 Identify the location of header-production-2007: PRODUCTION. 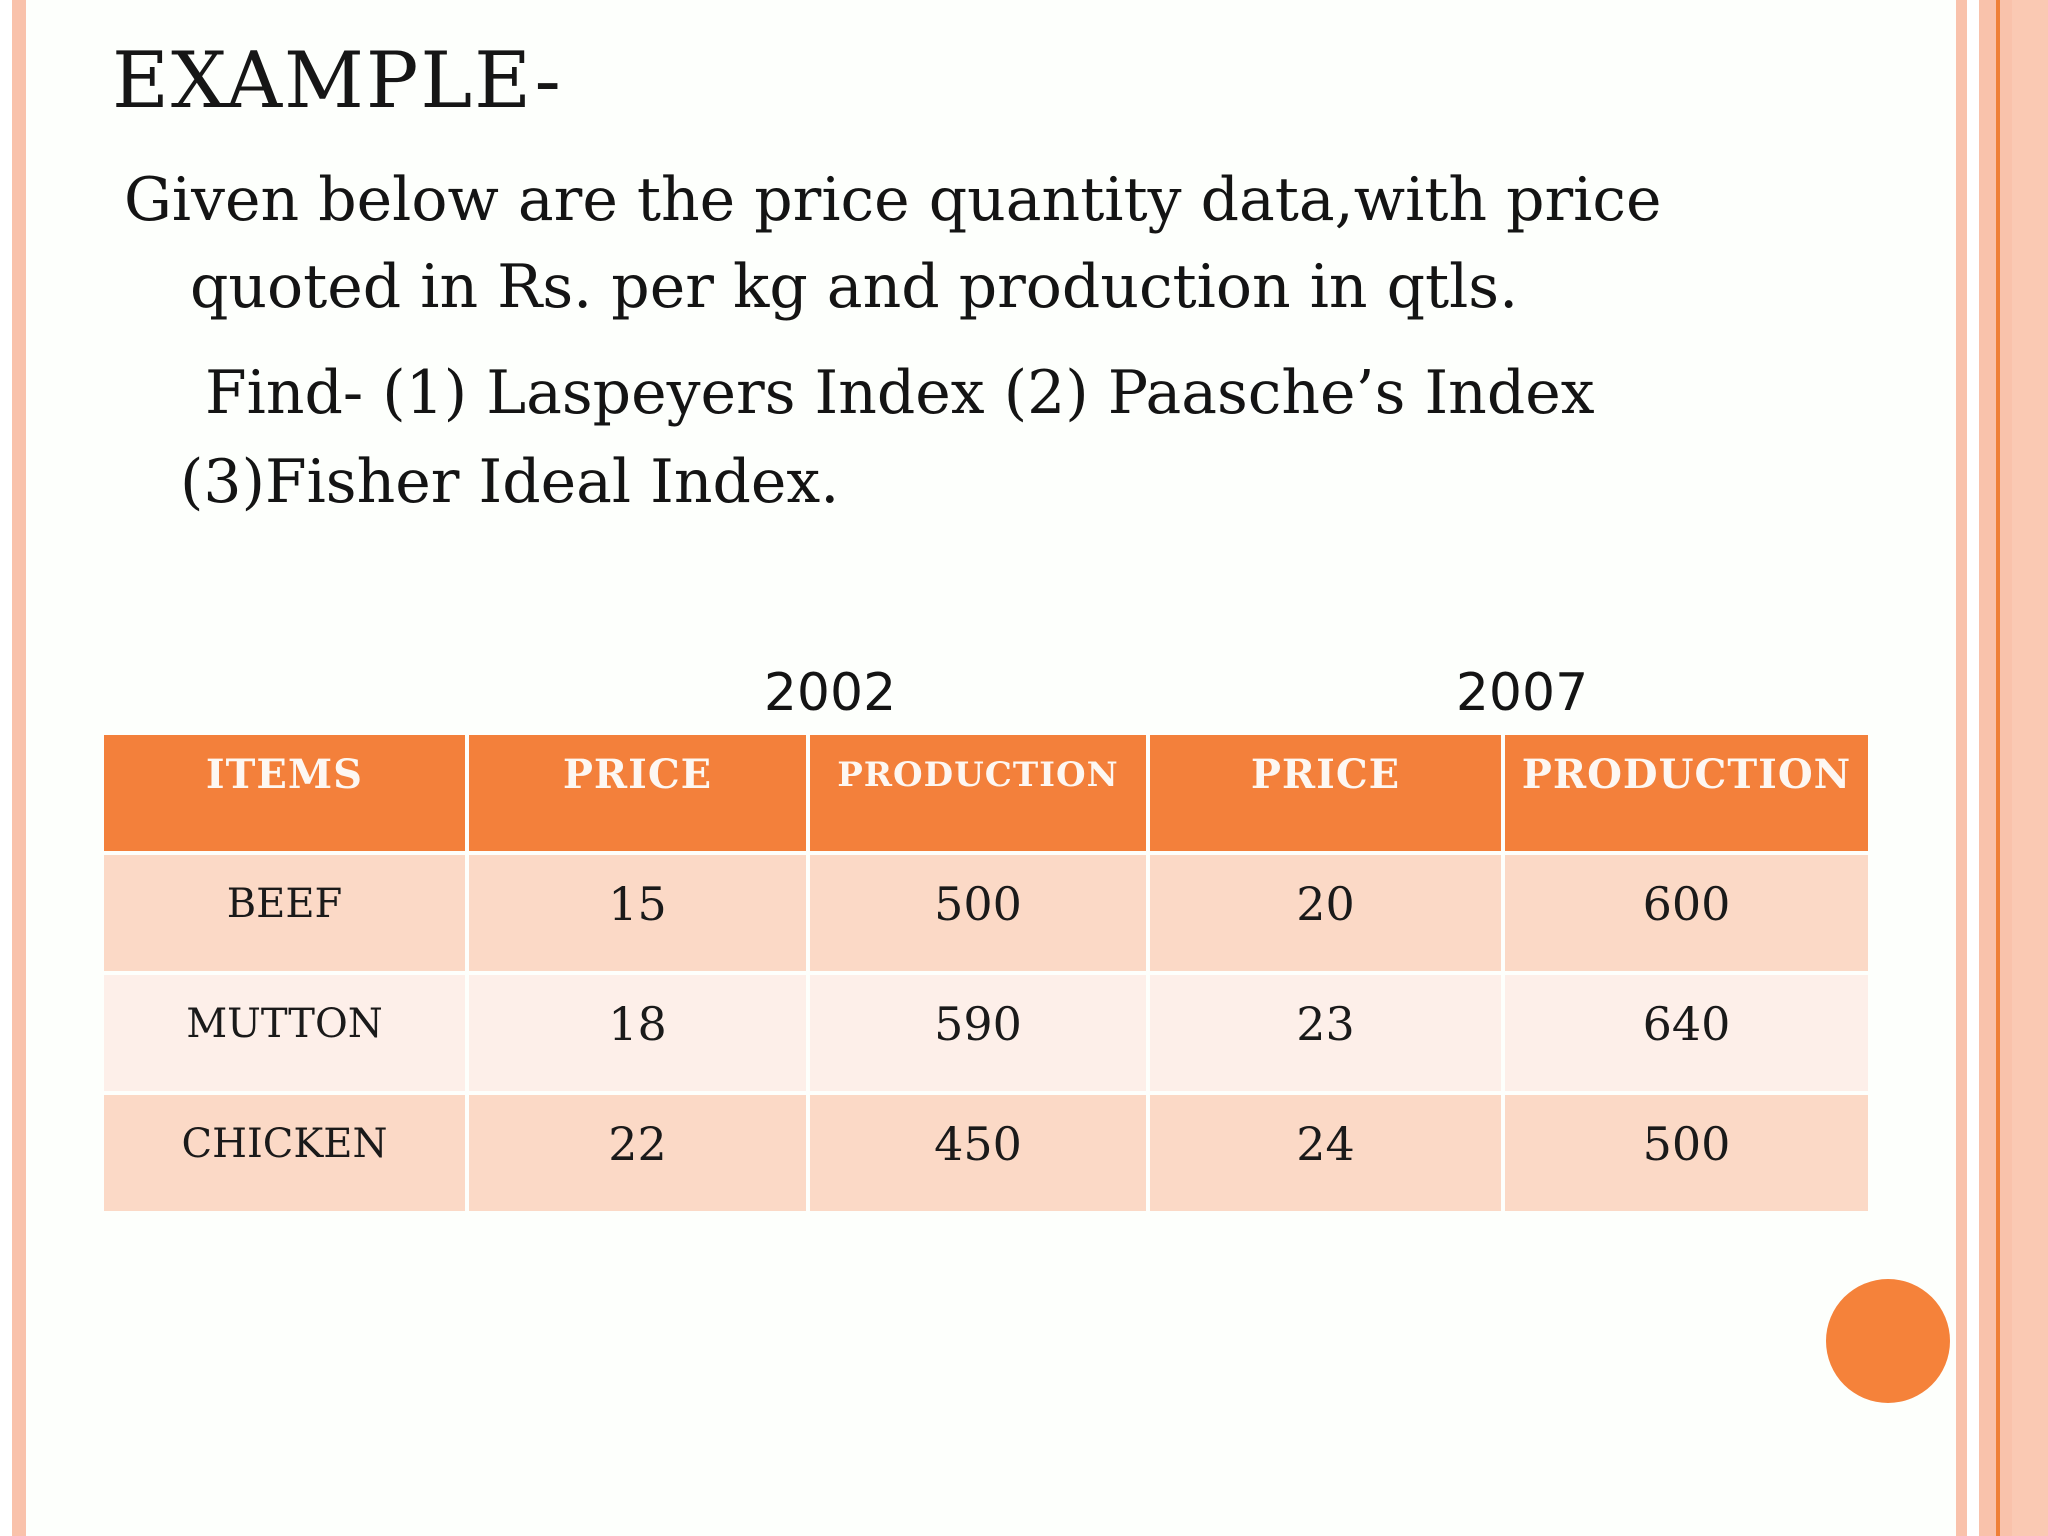
(1686, 793).